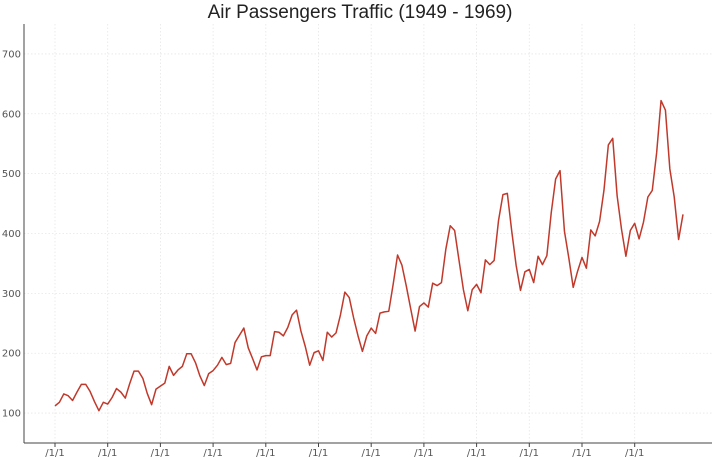 Image resolution: width=720 pixels, height=460 pixels. Describe the element at coordinates (11, 414) in the screenshot. I see `y-tick-label: 100` at that location.